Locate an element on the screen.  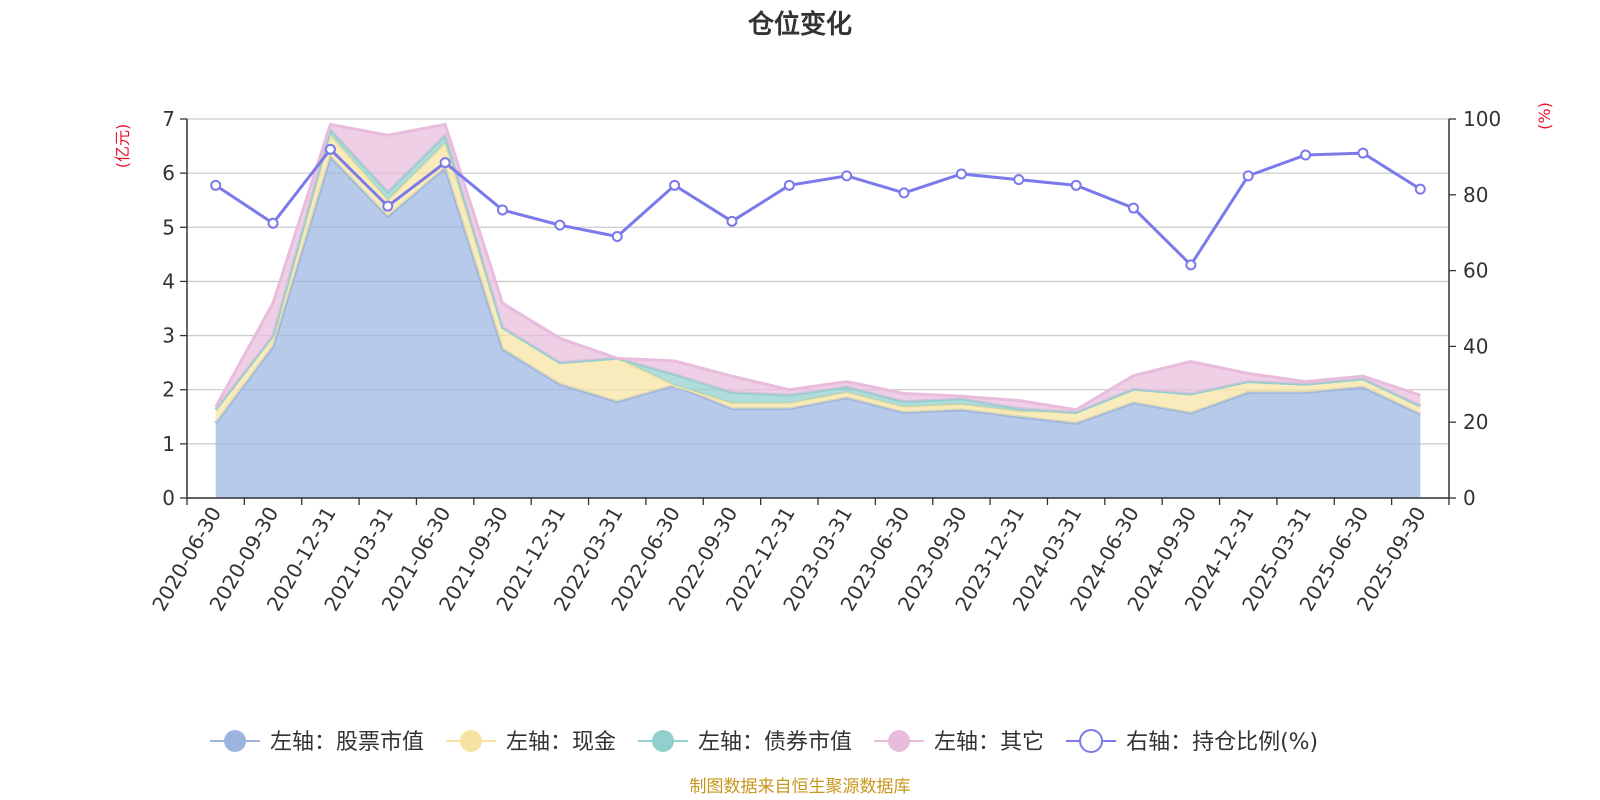
left-tick-label: 2 is located at coordinates (168, 390).